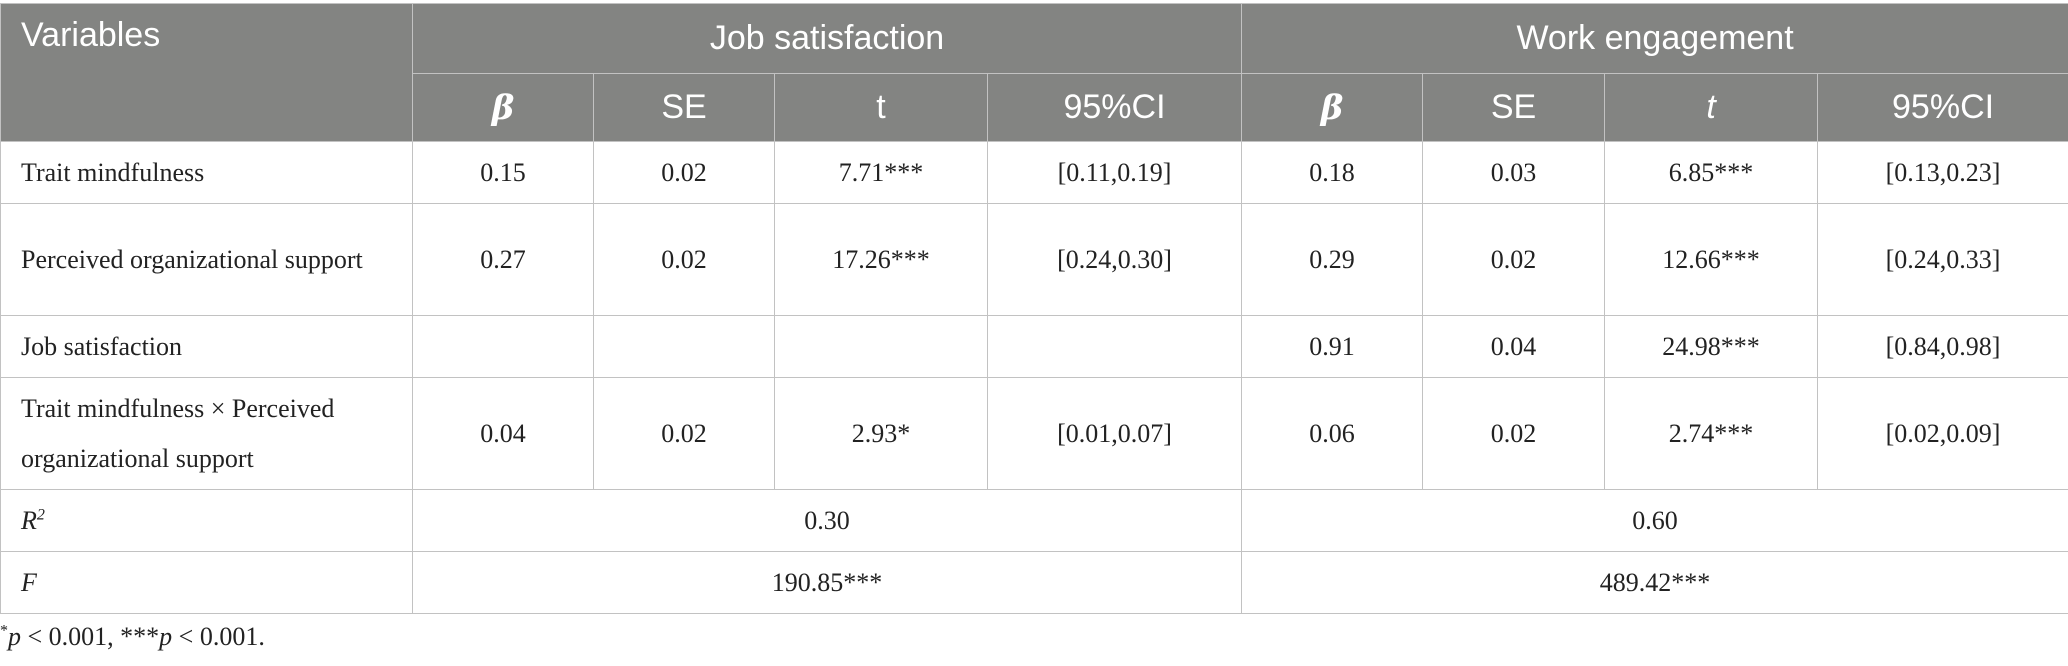 The height and width of the screenshot is (666, 2068). Describe the element at coordinates (1711, 346) in the screenshot. I see `table-cell: 24.98***` at that location.